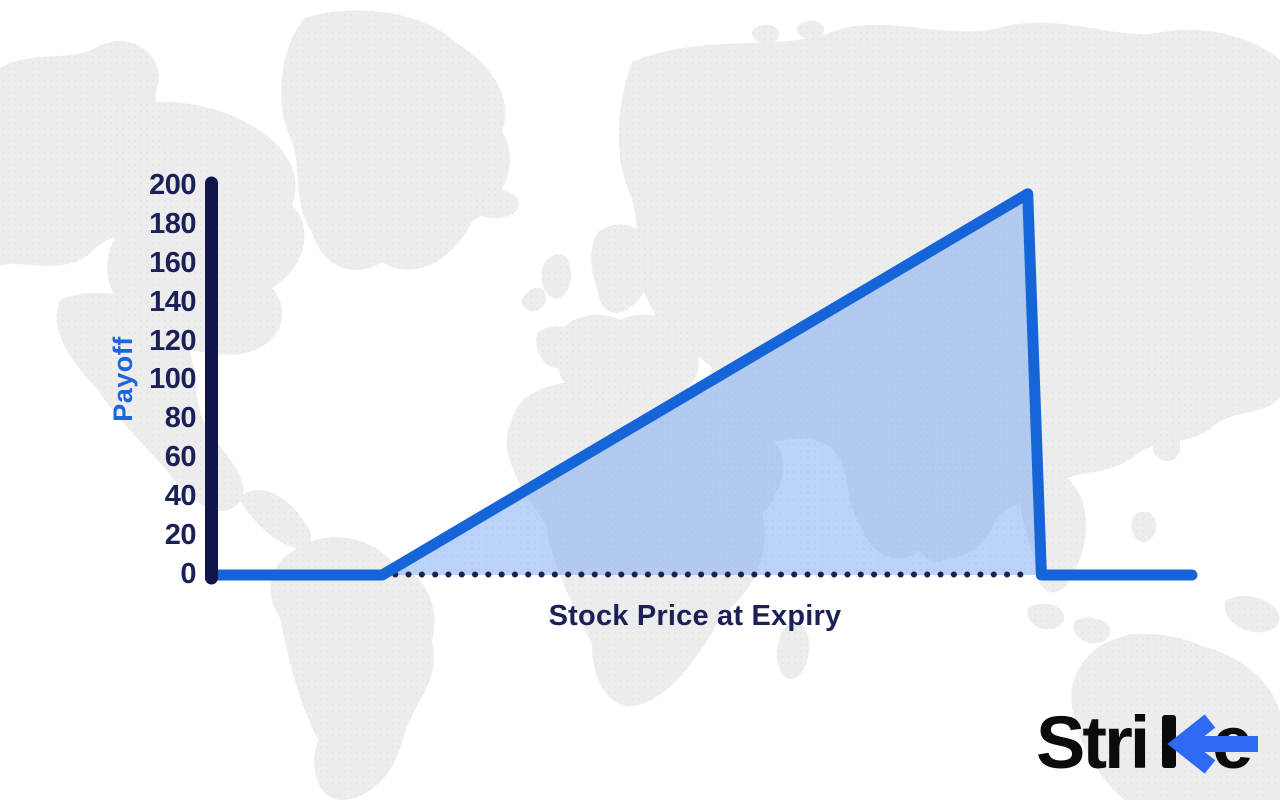 The image size is (1280, 800). What do you see at coordinates (180, 418) in the screenshot?
I see `y-tick-label: 80` at bounding box center [180, 418].